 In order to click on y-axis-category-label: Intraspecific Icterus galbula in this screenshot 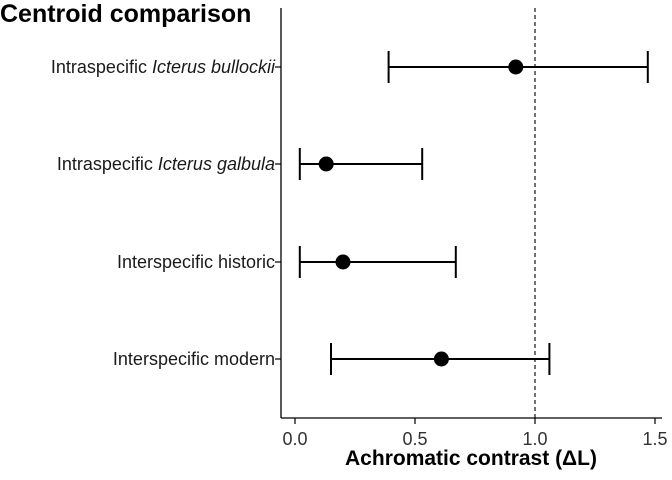, I will do `click(165, 164)`.